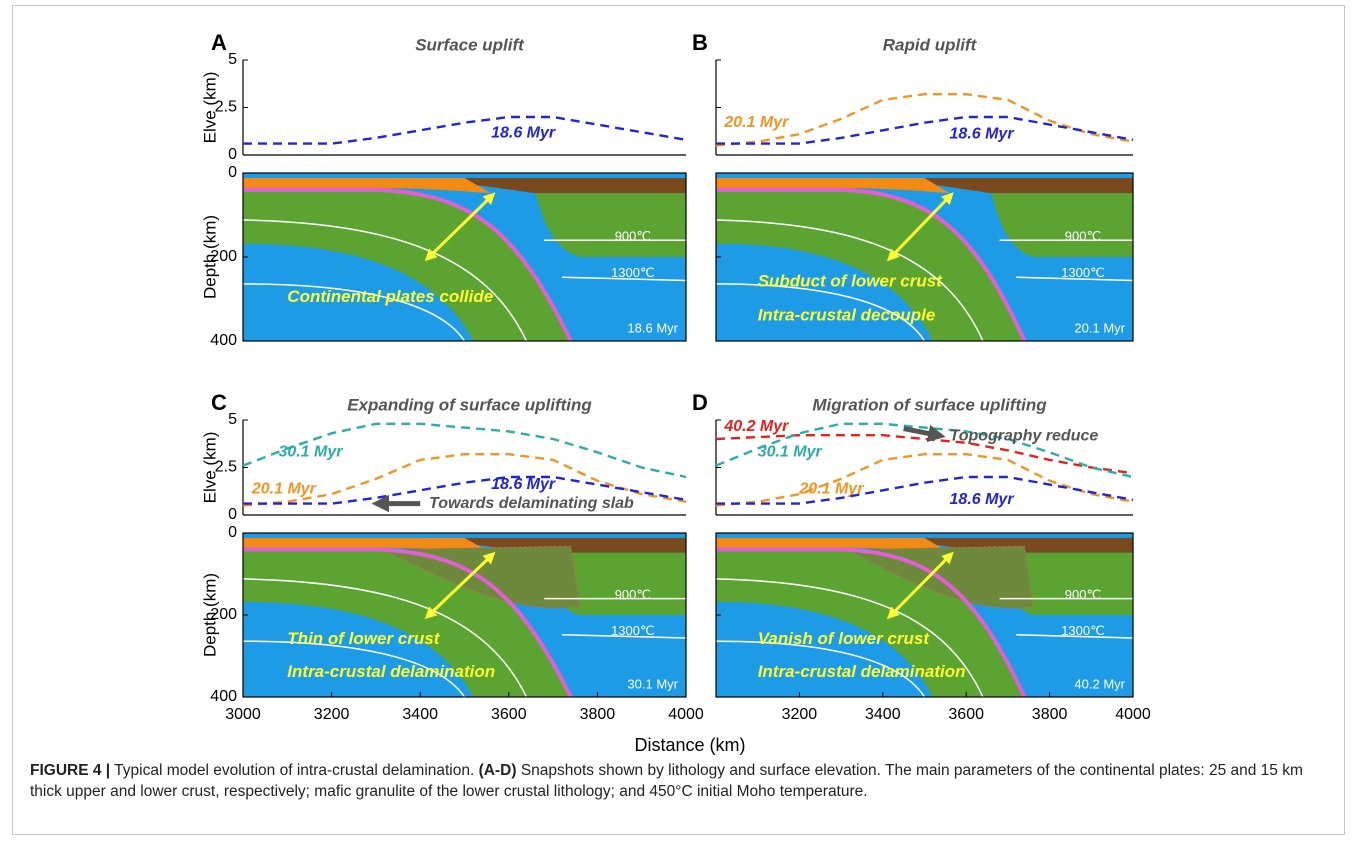  Describe the element at coordinates (470, 44) in the screenshot. I see `panel-title: Surface uplift` at that location.